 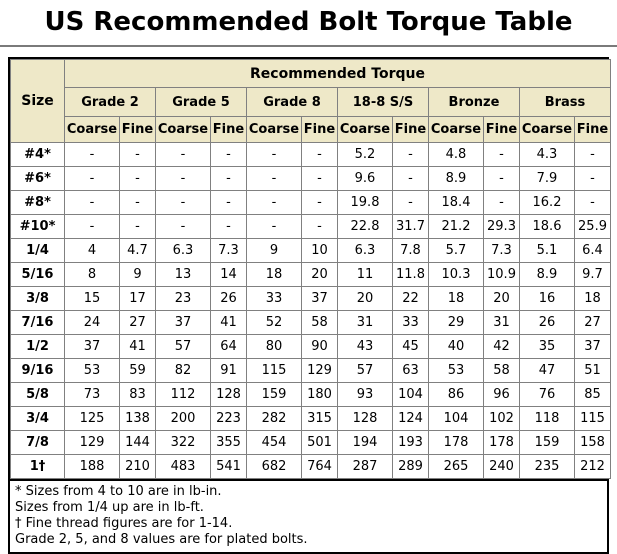 I want to click on group-header-grade-8: Grade 8, so click(x=292, y=102).